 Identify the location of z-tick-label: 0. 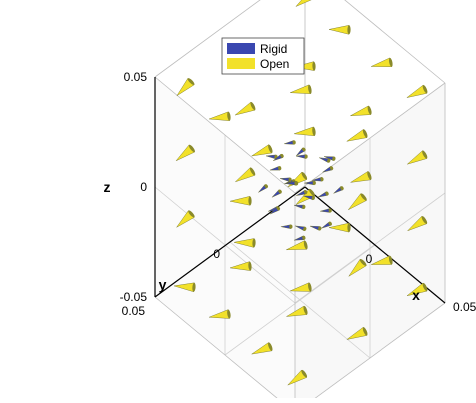
(143, 187).